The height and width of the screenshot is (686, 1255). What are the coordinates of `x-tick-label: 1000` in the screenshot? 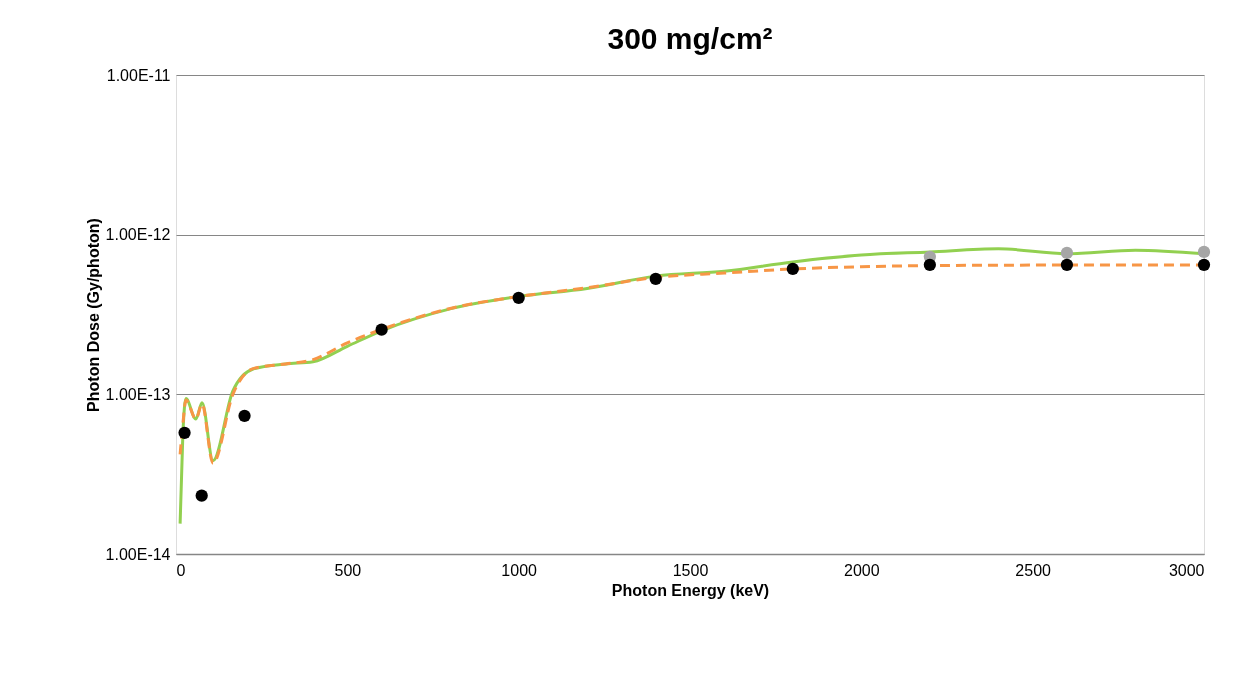 It's located at (519, 570).